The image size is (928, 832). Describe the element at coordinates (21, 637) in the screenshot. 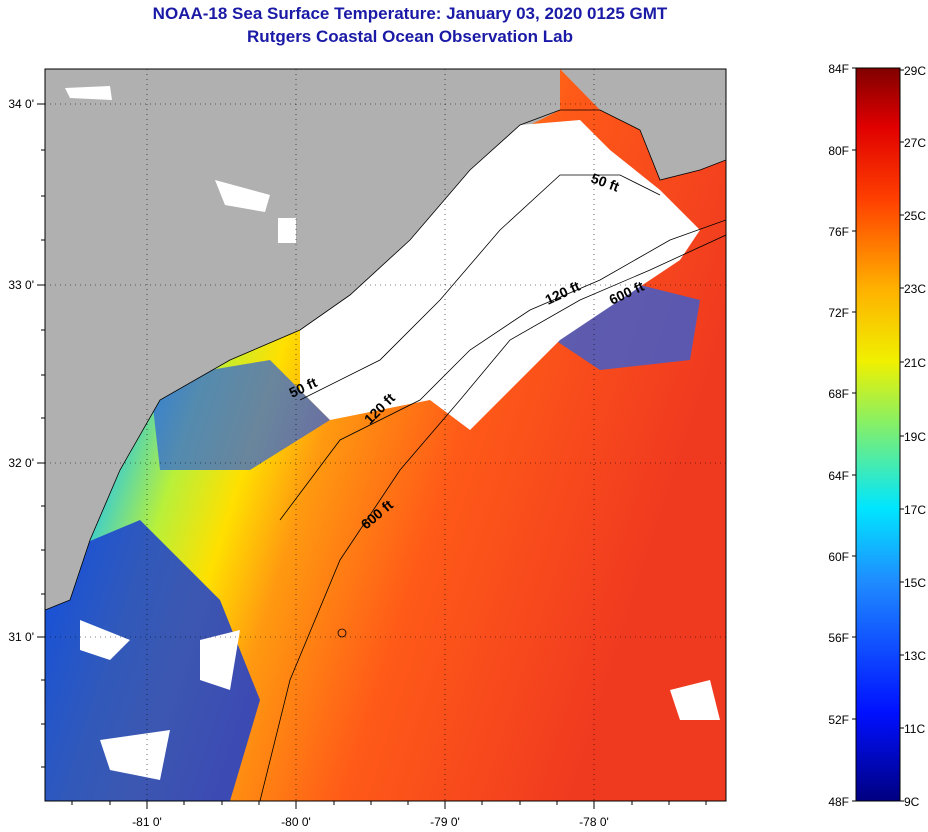

I see `lat-label: 31 0'` at that location.